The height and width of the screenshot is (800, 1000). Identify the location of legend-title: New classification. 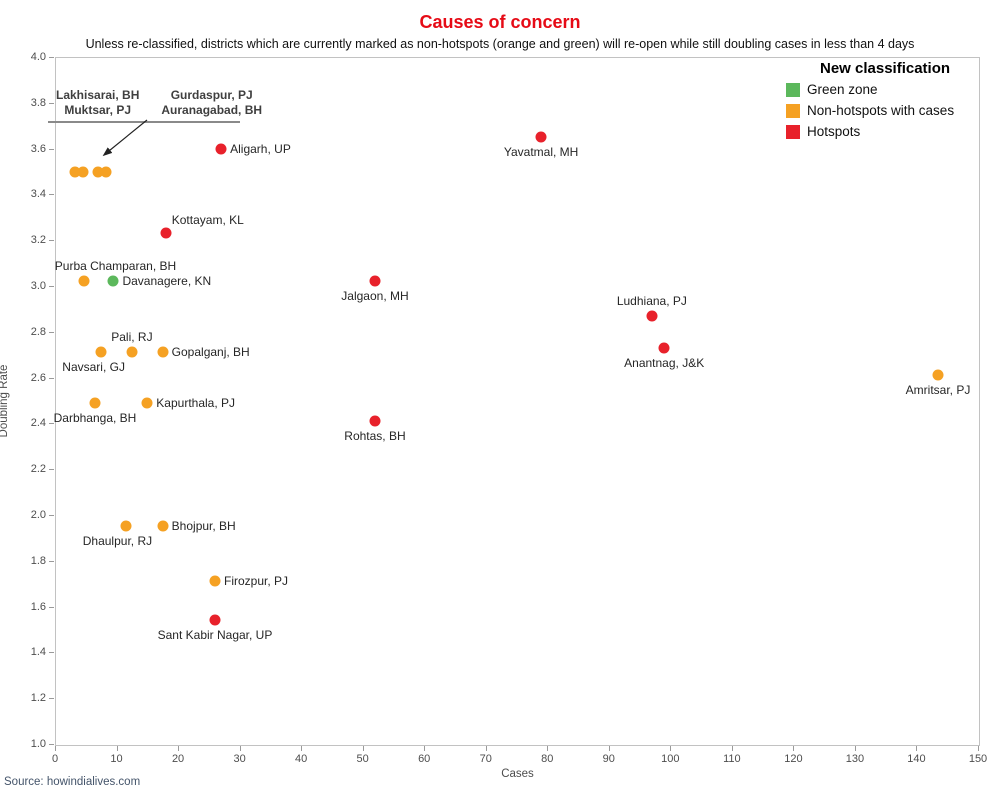
(885, 68).